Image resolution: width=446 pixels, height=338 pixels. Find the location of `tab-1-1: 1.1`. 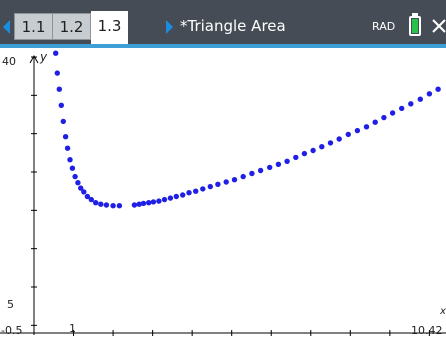

tab-1-1: 1.1 is located at coordinates (33, 26).